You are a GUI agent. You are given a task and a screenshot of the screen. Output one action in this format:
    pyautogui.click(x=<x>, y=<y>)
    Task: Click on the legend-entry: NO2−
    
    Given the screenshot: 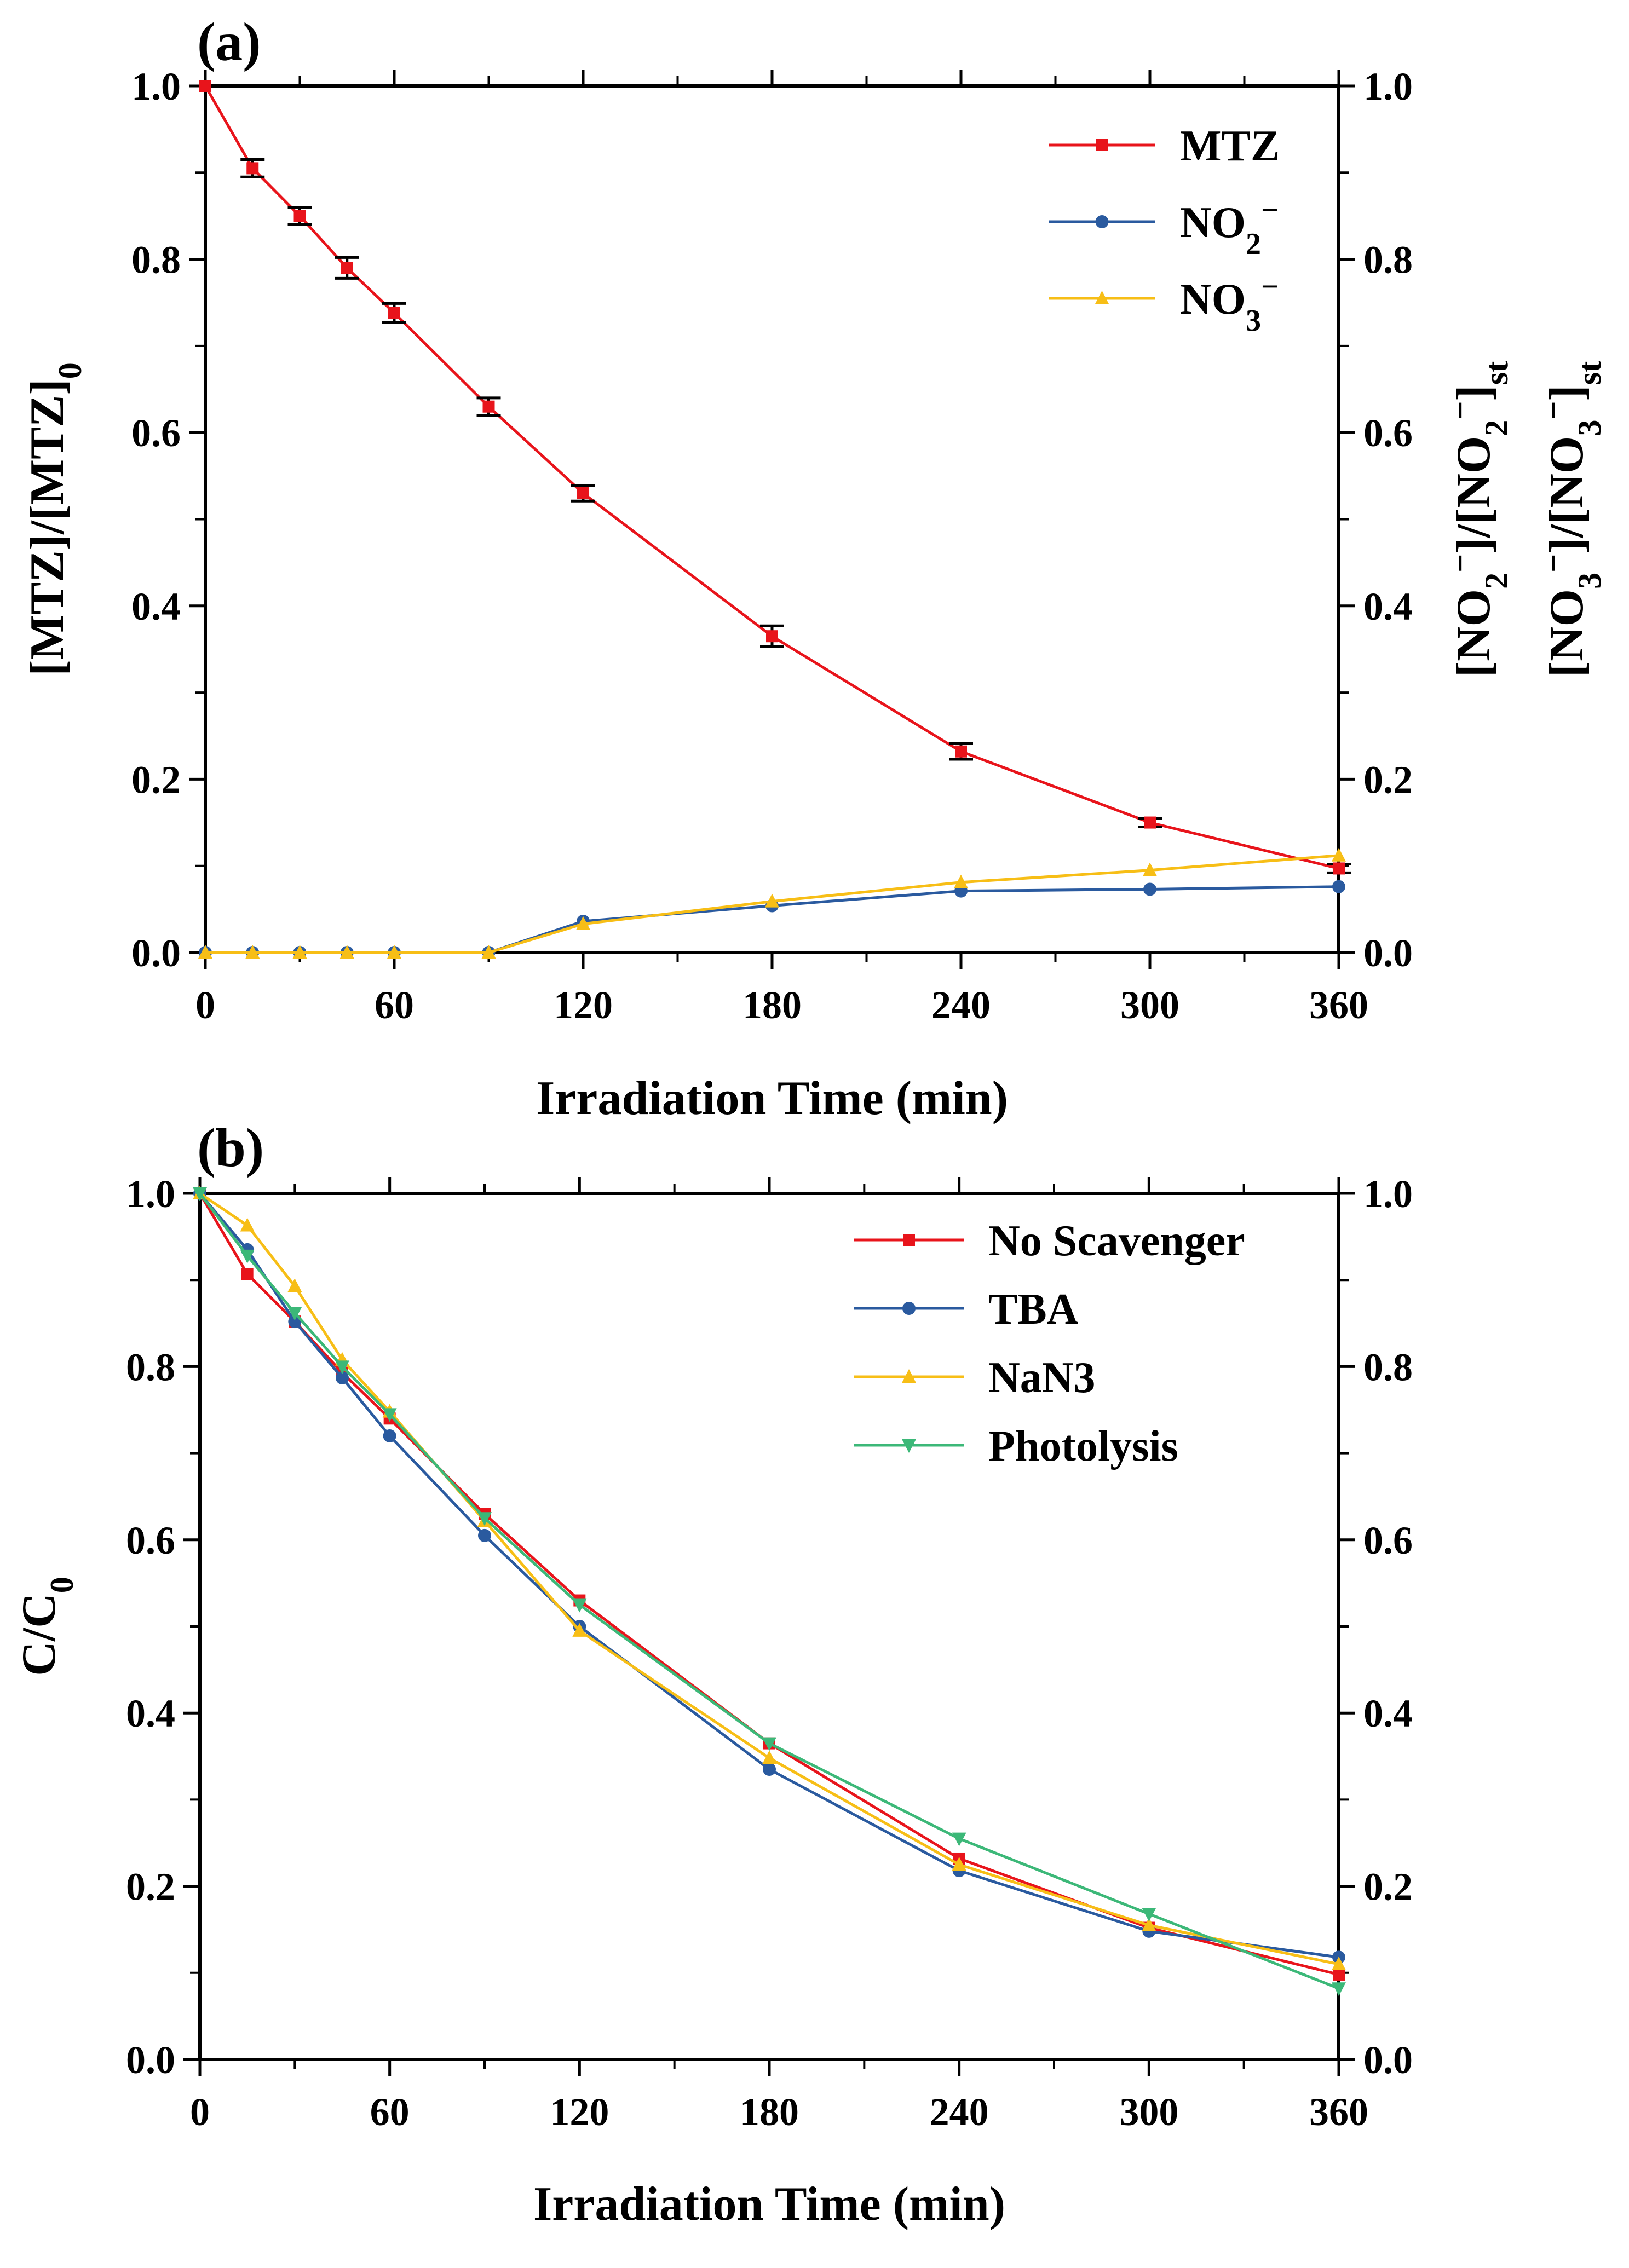 What is the action you would take?
    pyautogui.click(x=1164, y=227)
    